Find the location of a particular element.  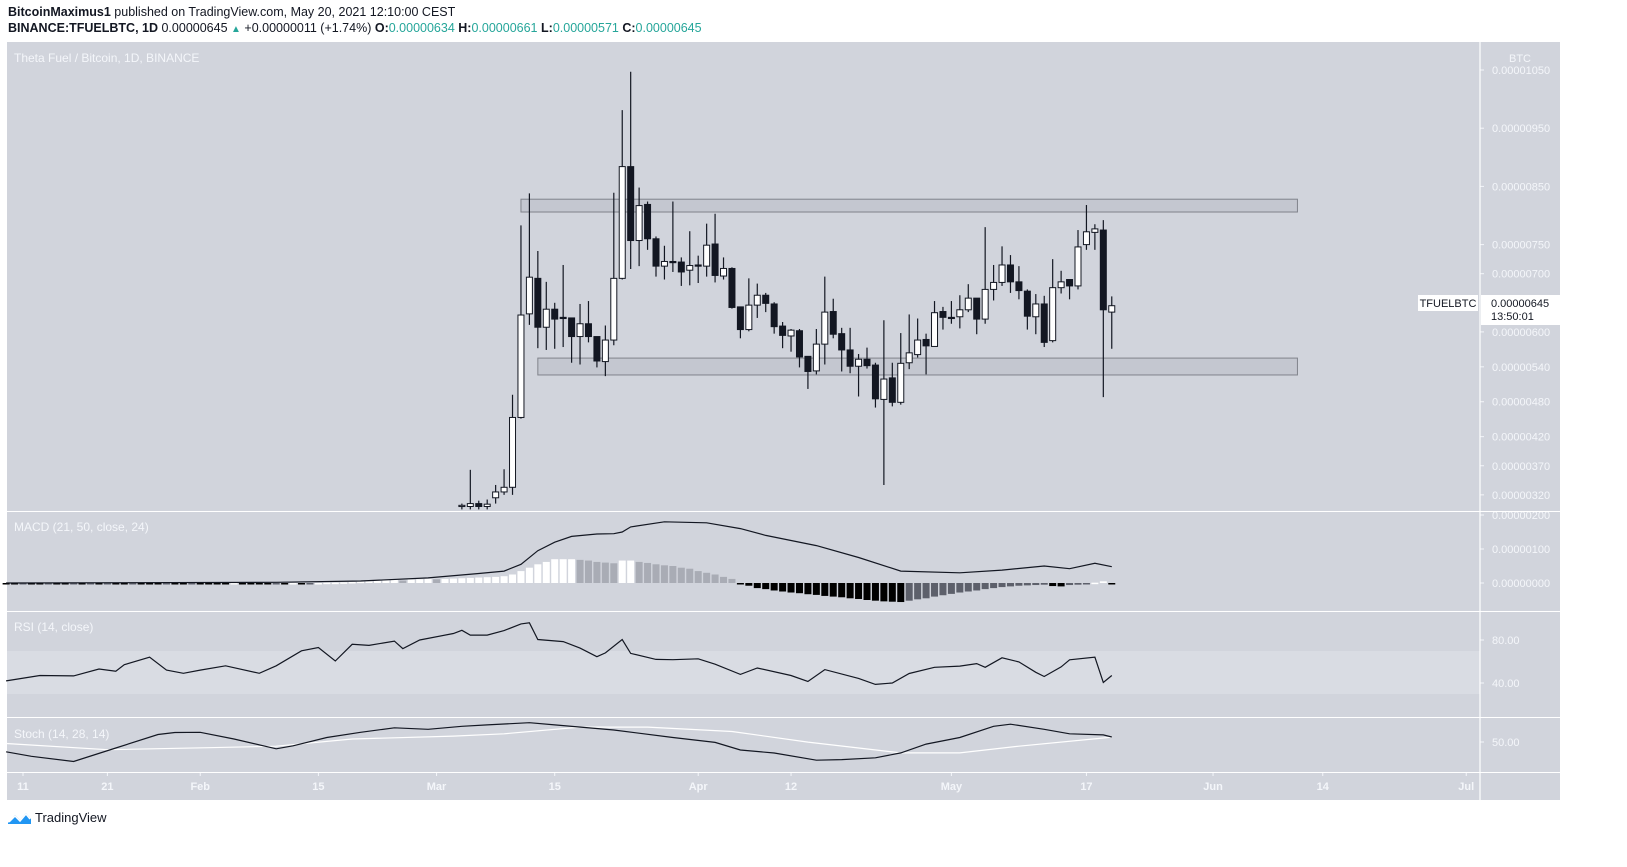

rsi-line is located at coordinates (559, 654).